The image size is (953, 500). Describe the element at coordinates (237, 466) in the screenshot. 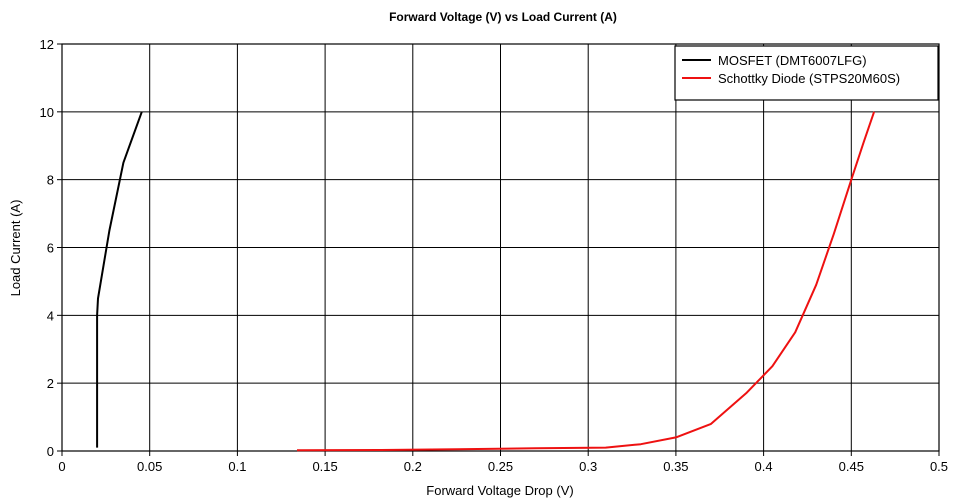

I see `x-tick-label: 0.1` at that location.